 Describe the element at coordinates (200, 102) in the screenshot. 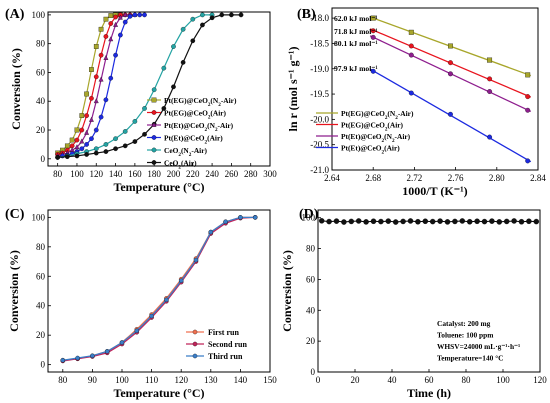

I see `legend-entry: Pt(EG)@CeO2(N2-Air)` at that location.